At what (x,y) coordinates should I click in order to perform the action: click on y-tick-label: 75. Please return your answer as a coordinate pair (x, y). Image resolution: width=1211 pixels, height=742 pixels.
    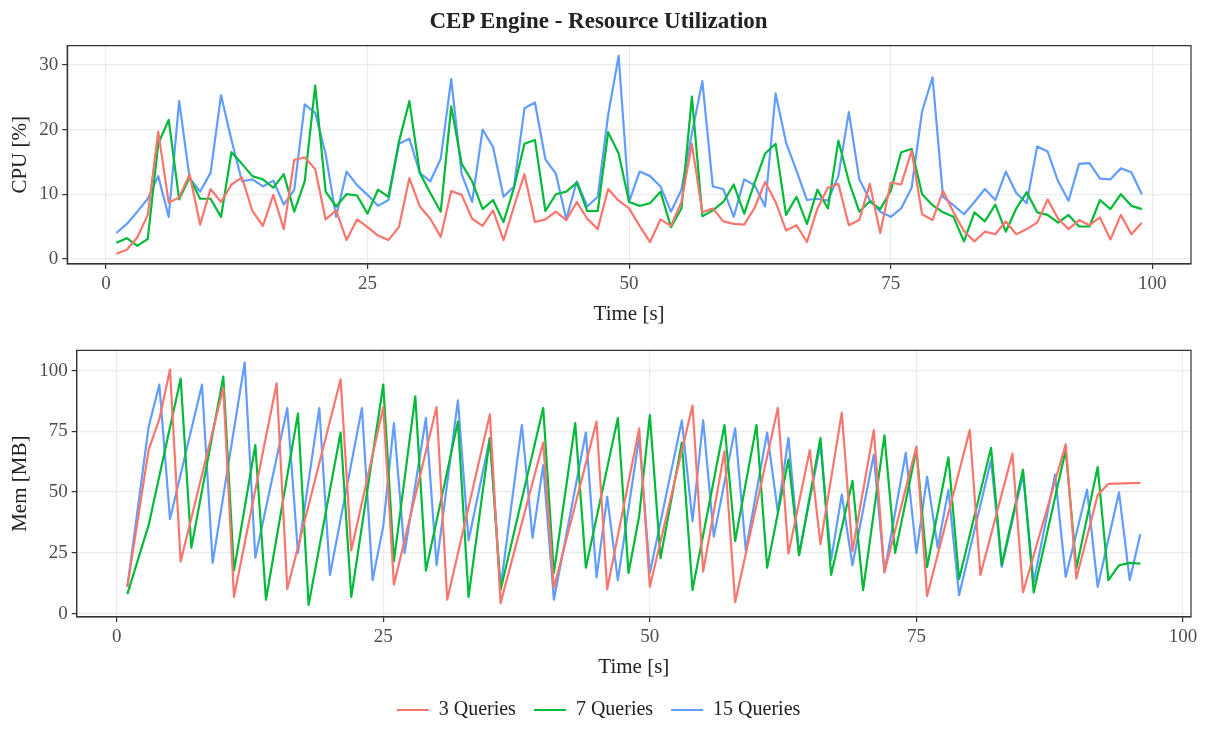
    Looking at the image, I should click on (58, 430).